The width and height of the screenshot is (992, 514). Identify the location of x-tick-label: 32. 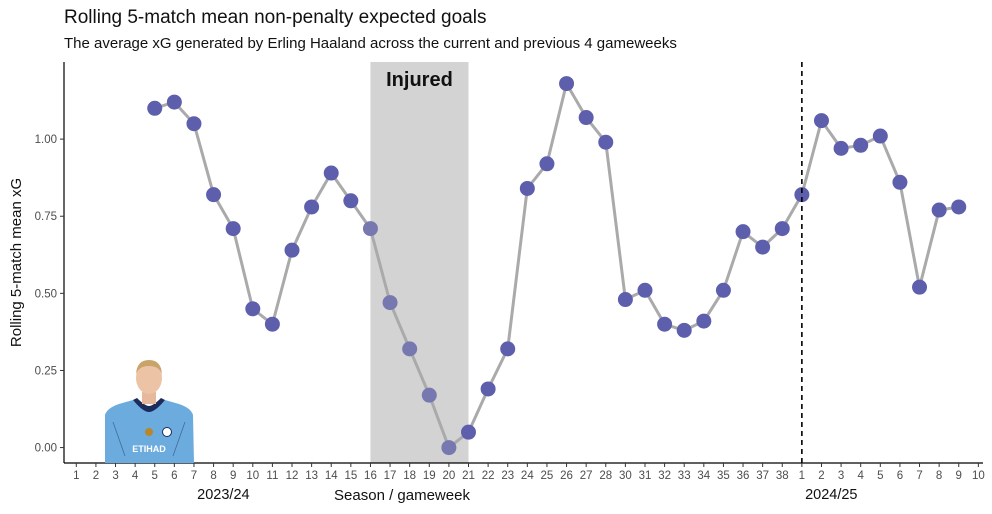
(664, 476).